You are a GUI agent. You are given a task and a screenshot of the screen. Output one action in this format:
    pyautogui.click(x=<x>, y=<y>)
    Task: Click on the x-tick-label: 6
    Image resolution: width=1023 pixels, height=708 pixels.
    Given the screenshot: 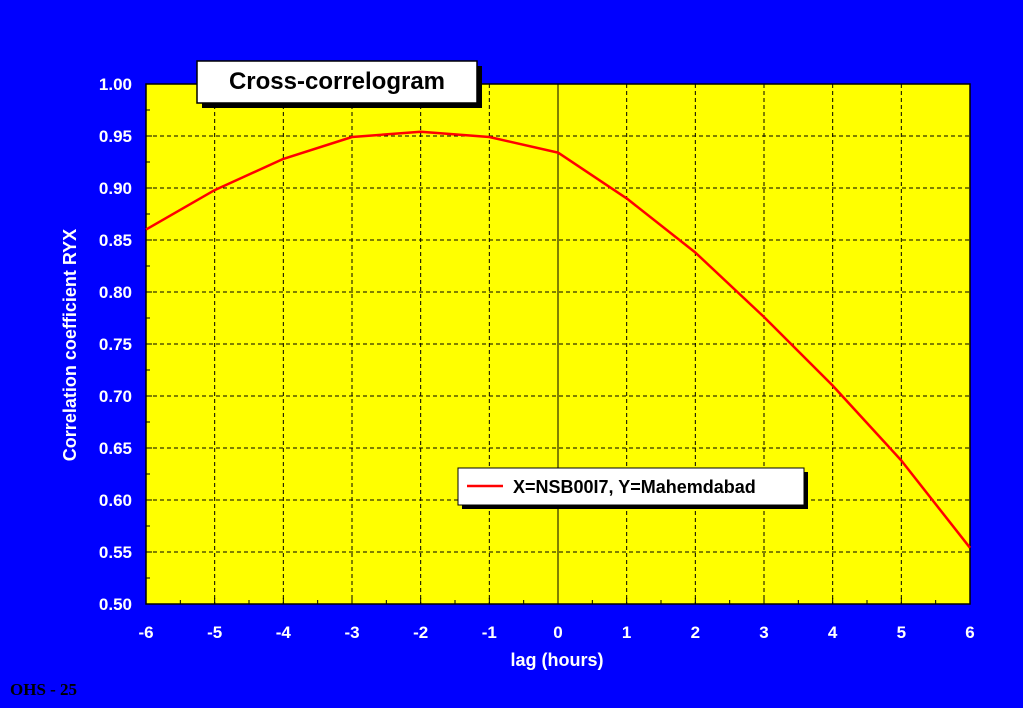 What is the action you would take?
    pyautogui.click(x=969, y=632)
    